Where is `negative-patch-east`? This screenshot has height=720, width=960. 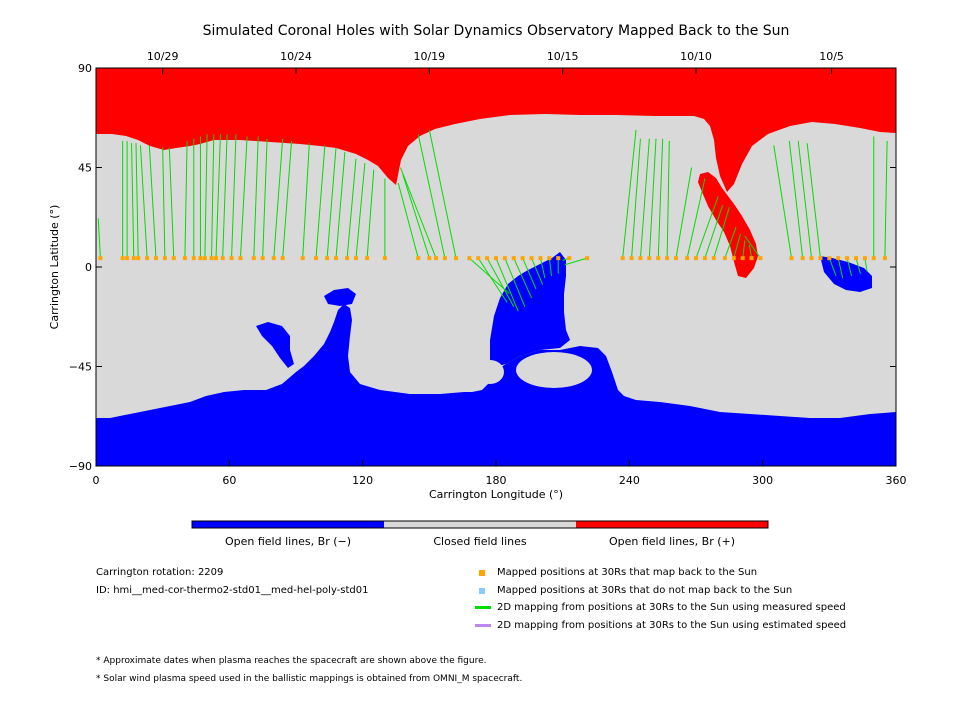 negative-patch-east is located at coordinates (846, 274).